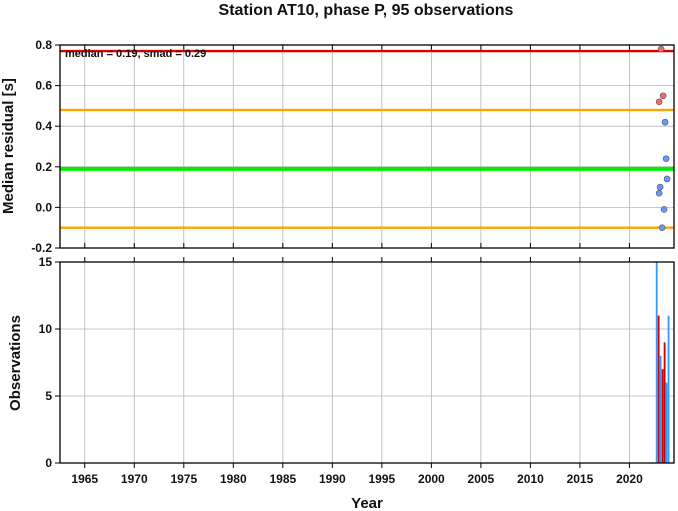 Image resolution: width=678 pixels, height=511 pixels. What do you see at coordinates (43, 126) in the screenshot?
I see `y-tick-label: 0.4` at bounding box center [43, 126].